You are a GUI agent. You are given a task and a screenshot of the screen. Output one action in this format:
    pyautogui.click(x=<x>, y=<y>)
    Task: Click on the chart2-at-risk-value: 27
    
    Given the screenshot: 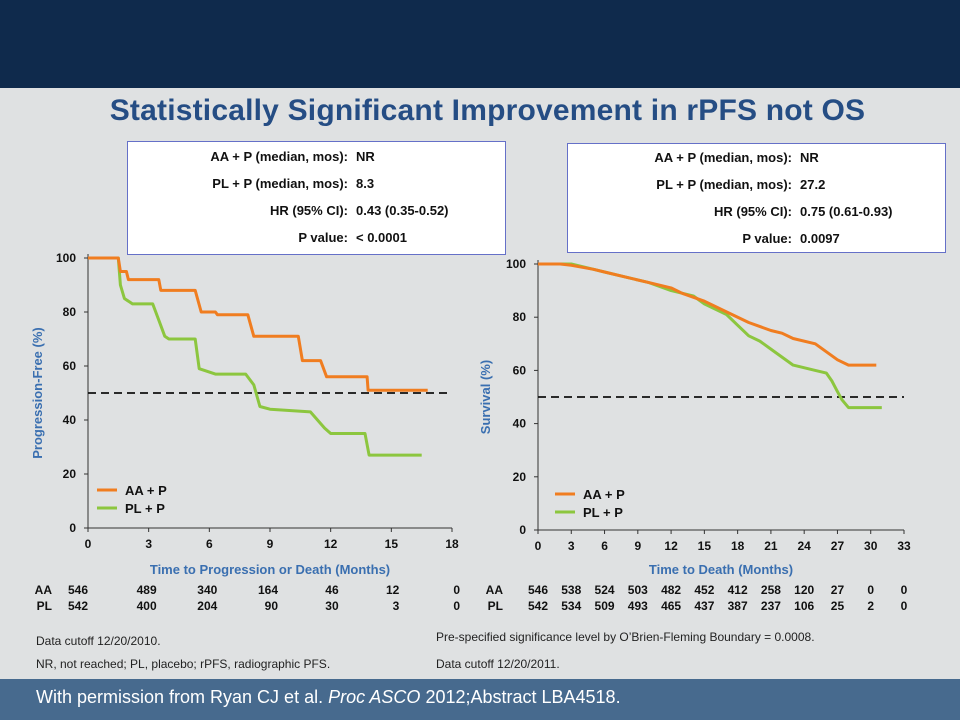 What is the action you would take?
    pyautogui.click(x=838, y=590)
    